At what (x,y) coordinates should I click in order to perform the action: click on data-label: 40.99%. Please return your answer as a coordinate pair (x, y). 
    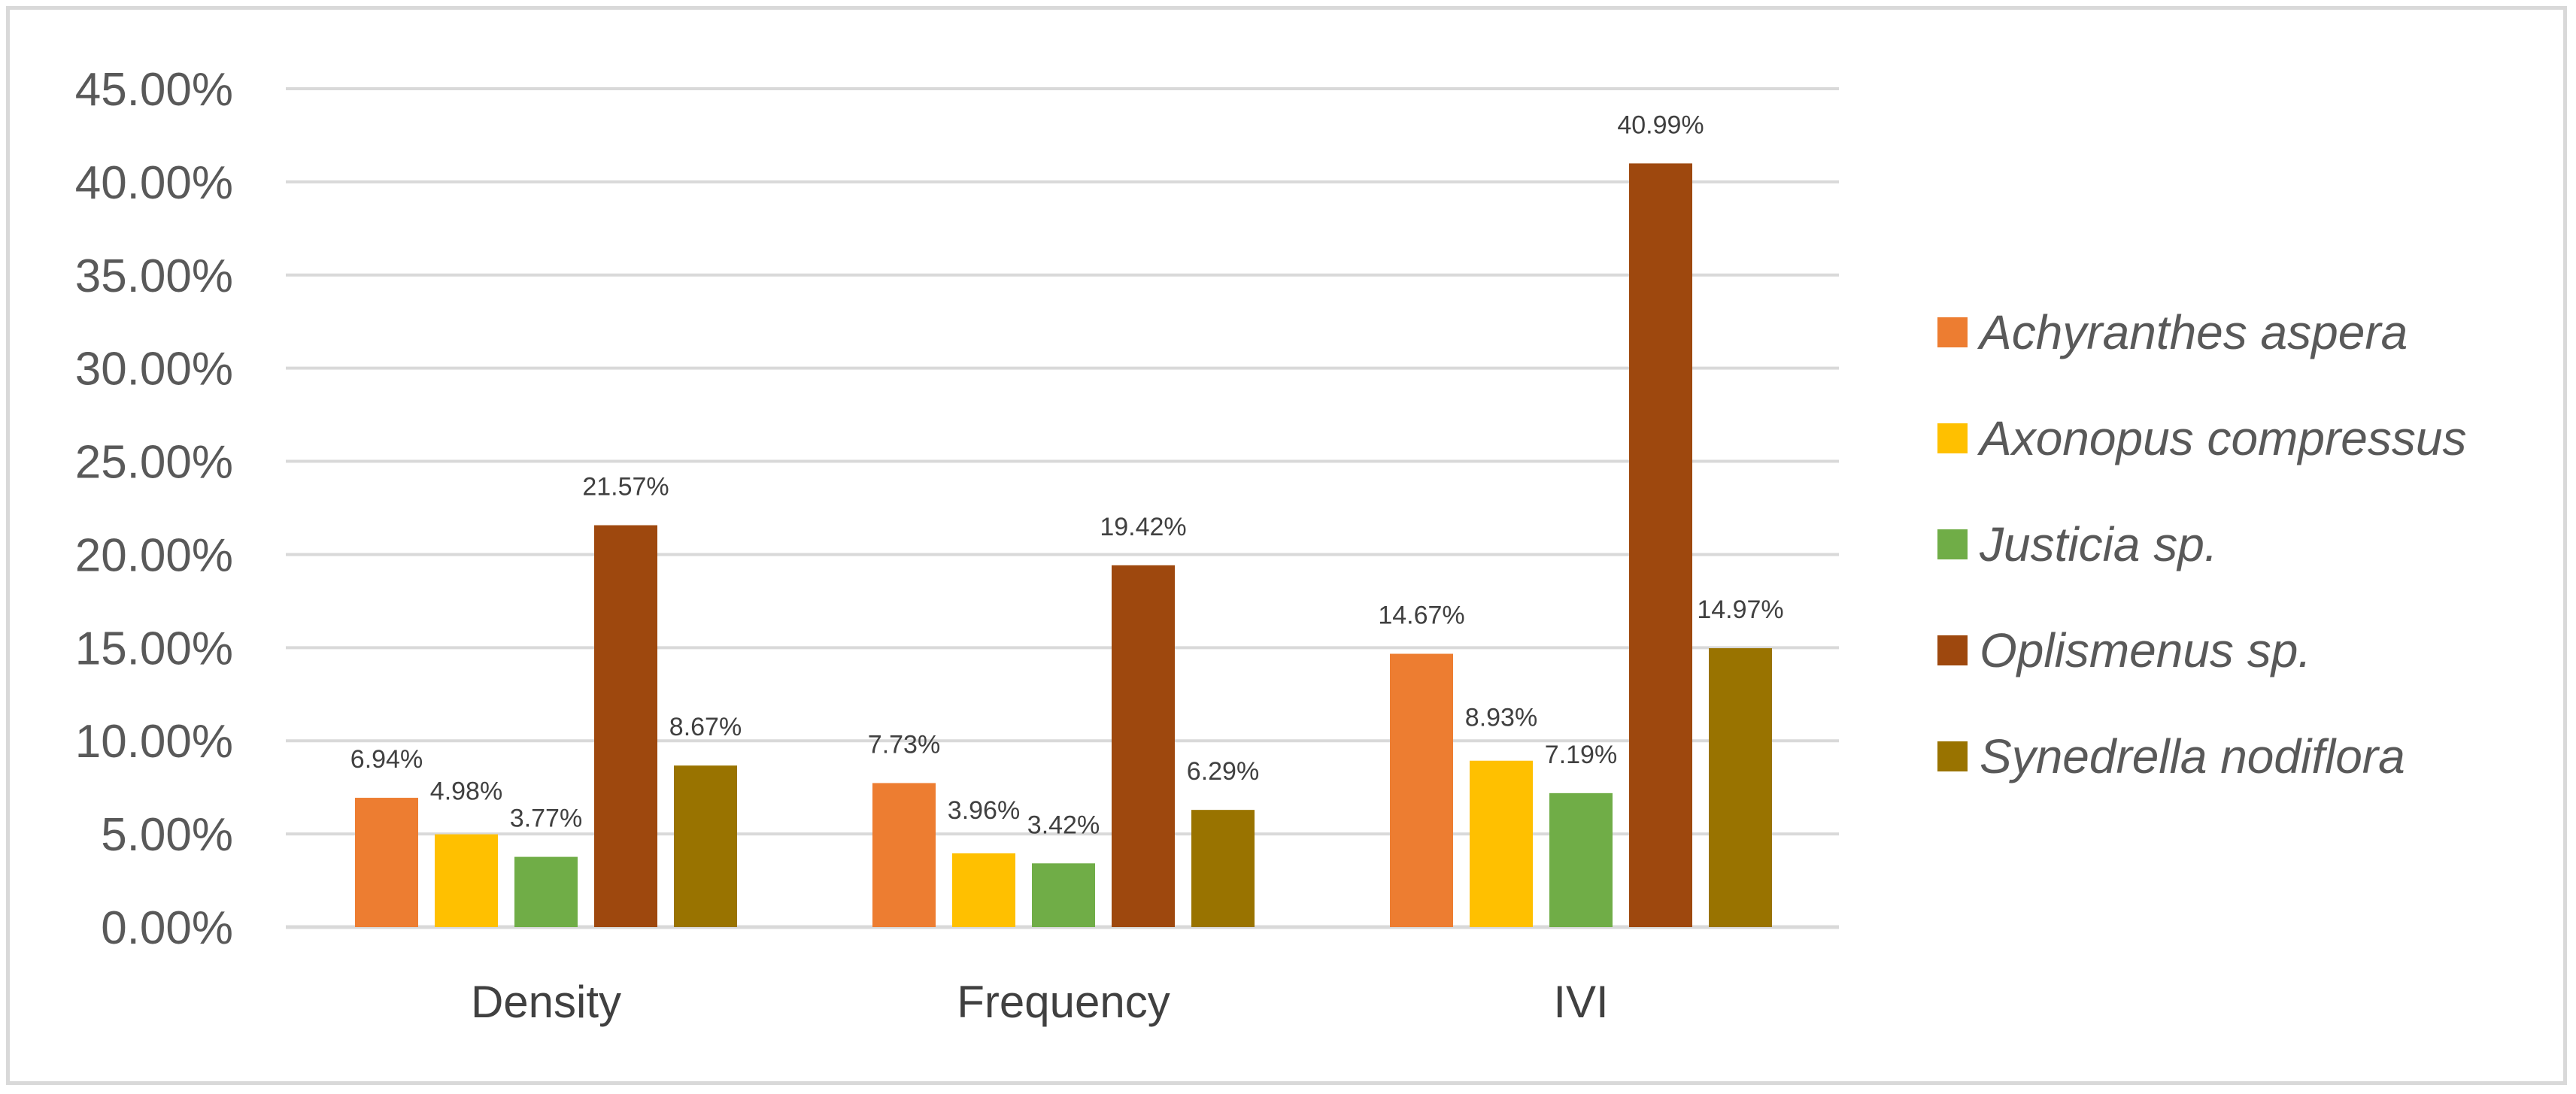
    Looking at the image, I should click on (1660, 125).